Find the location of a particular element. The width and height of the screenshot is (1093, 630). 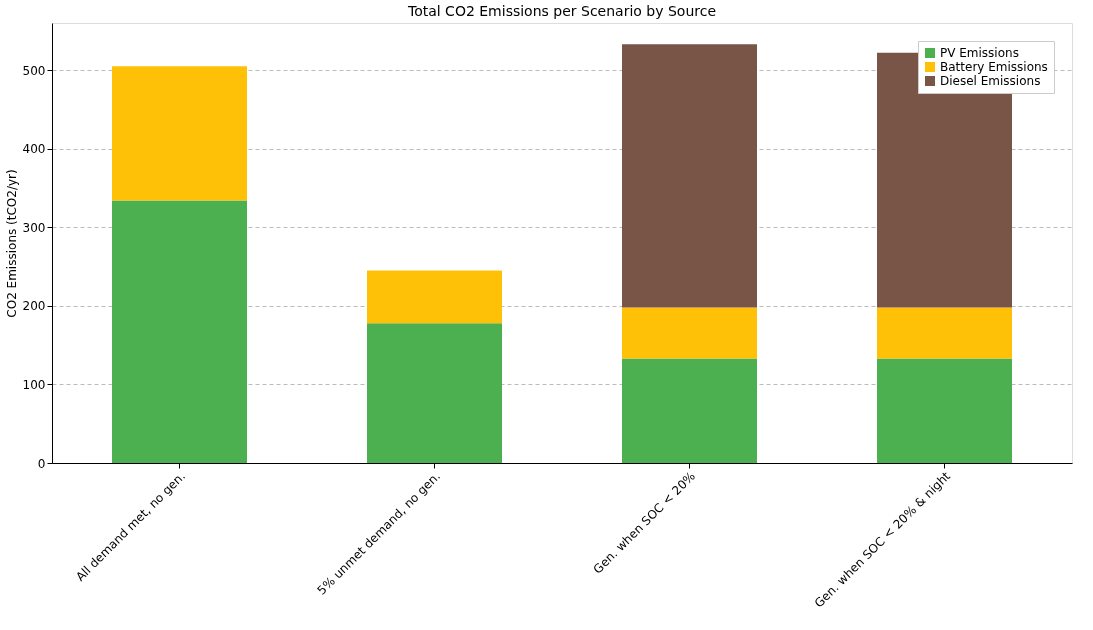

y-tick-label: 300 is located at coordinates (34, 227).